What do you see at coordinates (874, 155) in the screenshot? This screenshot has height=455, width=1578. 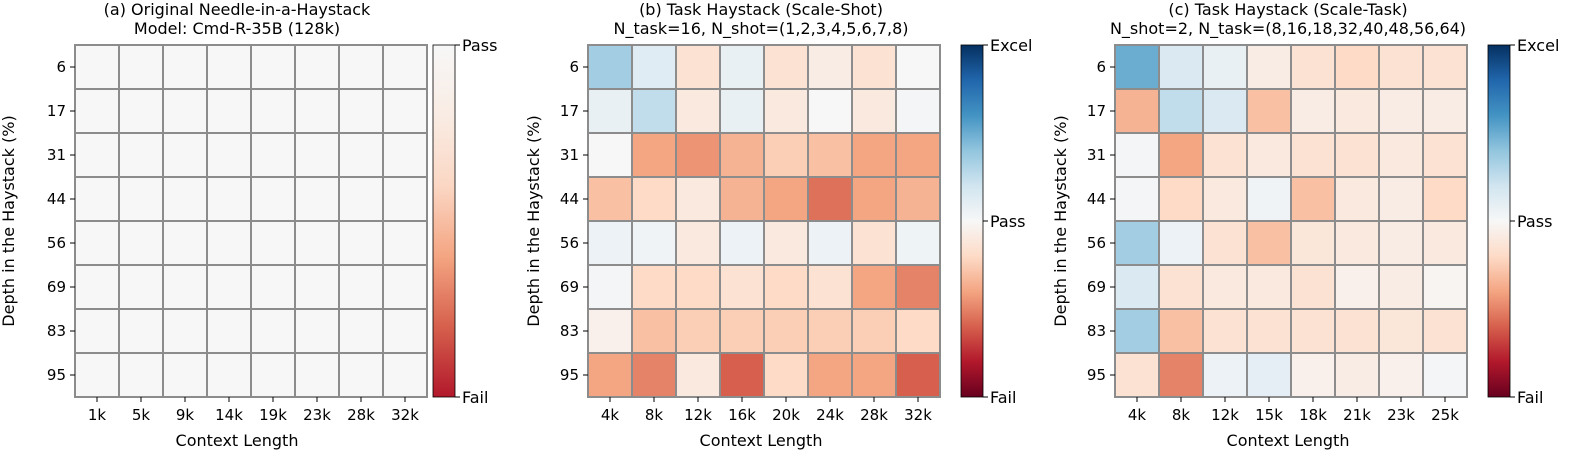 I see `panel-b-cell-r2-c6` at bounding box center [874, 155].